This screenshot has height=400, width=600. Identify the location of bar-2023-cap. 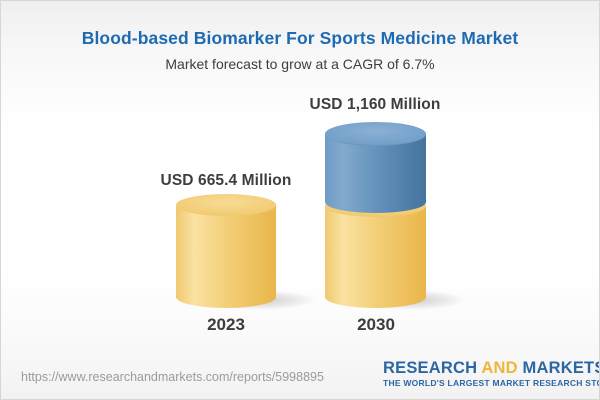
(226, 205).